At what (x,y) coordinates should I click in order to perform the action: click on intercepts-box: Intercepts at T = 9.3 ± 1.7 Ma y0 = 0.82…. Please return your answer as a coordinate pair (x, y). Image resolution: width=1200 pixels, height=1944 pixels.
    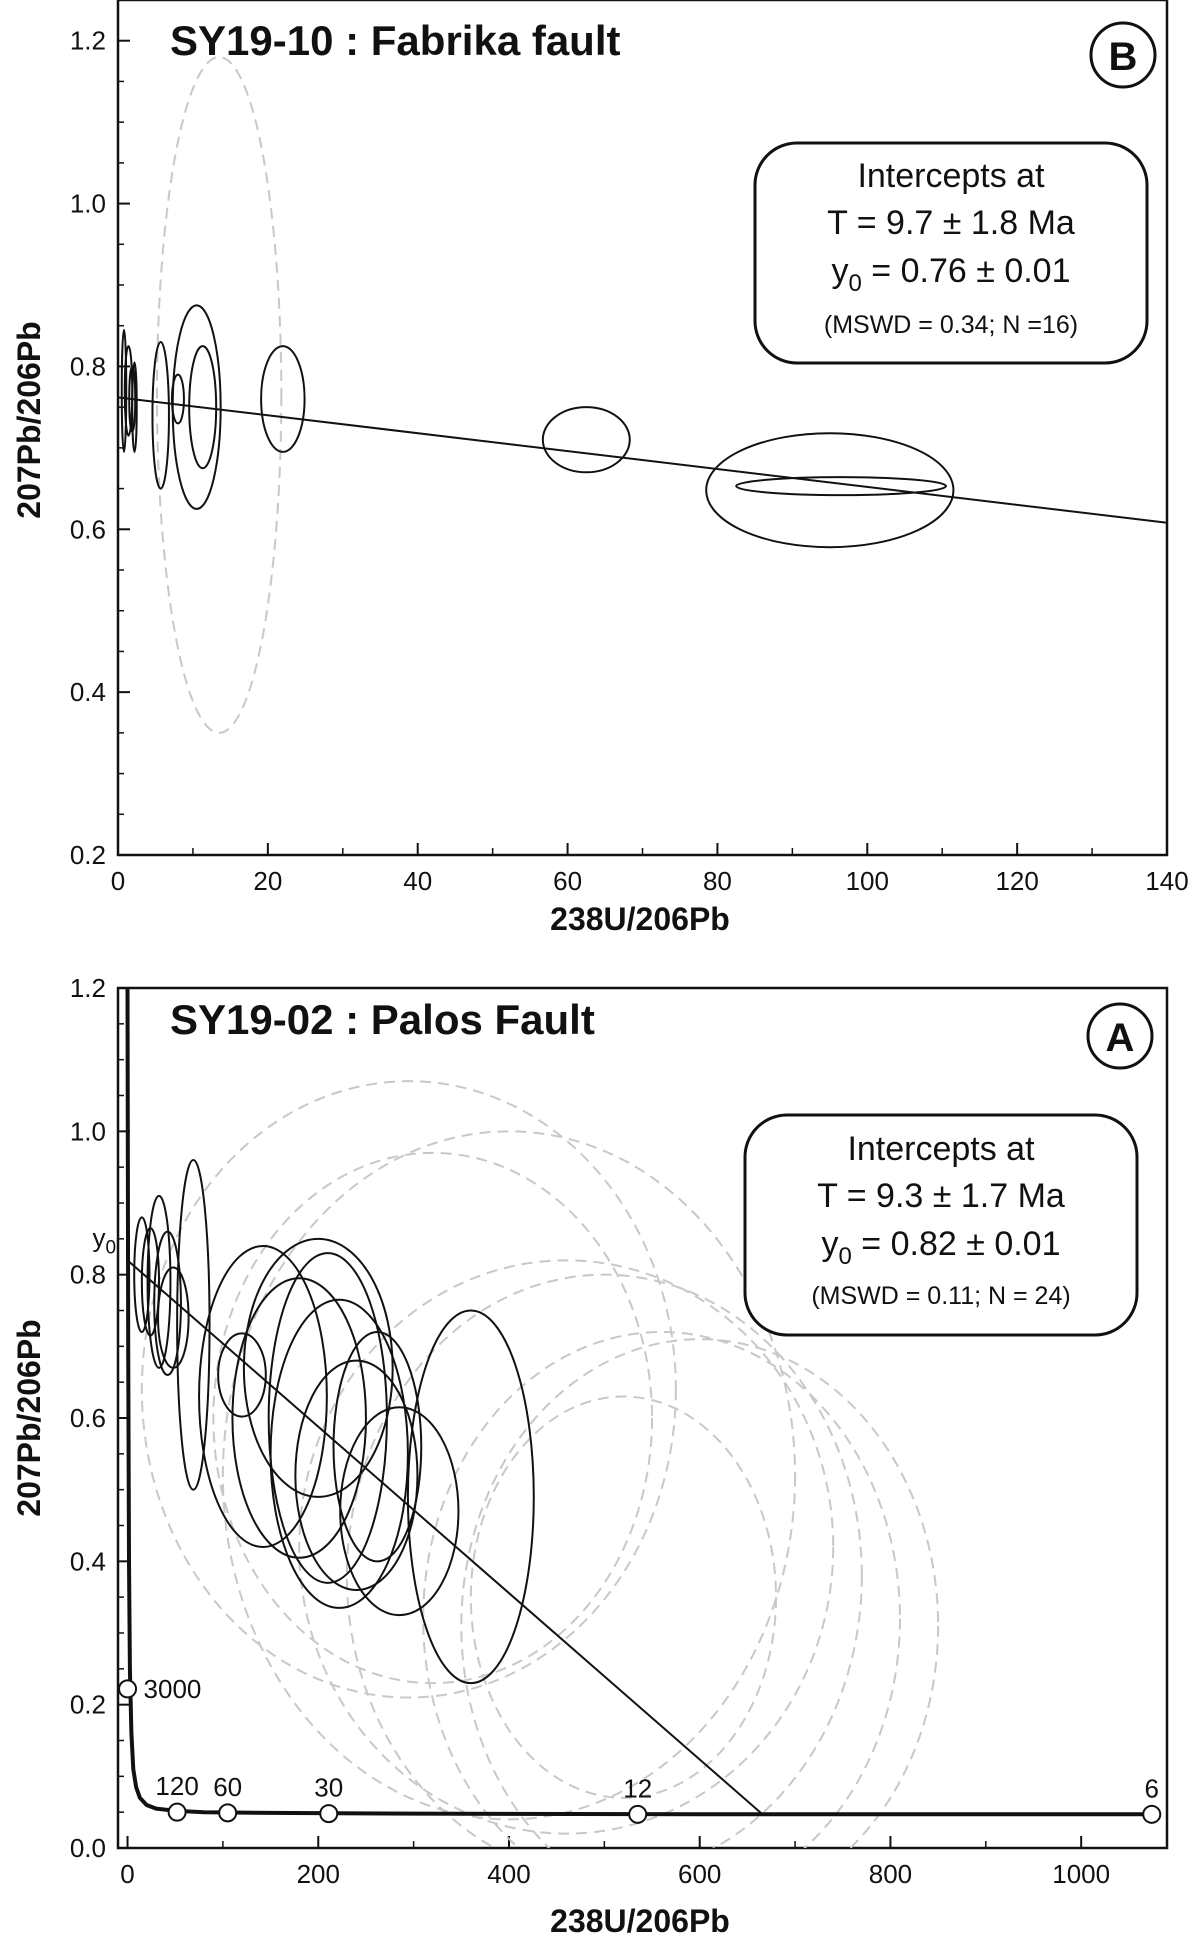
    Looking at the image, I should click on (941, 1225).